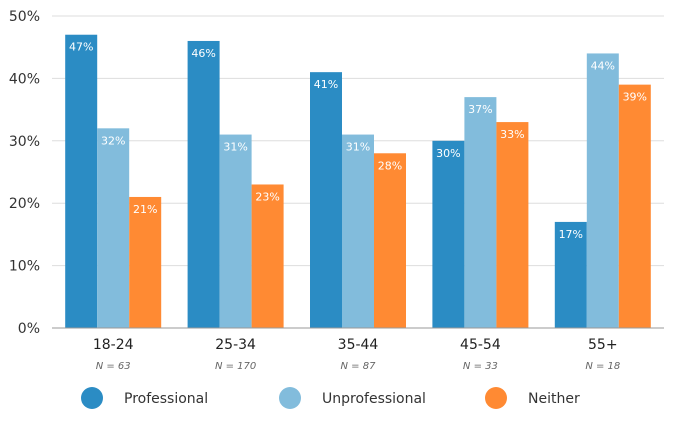  I want to click on bar-value-label: 47%, so click(81, 47).